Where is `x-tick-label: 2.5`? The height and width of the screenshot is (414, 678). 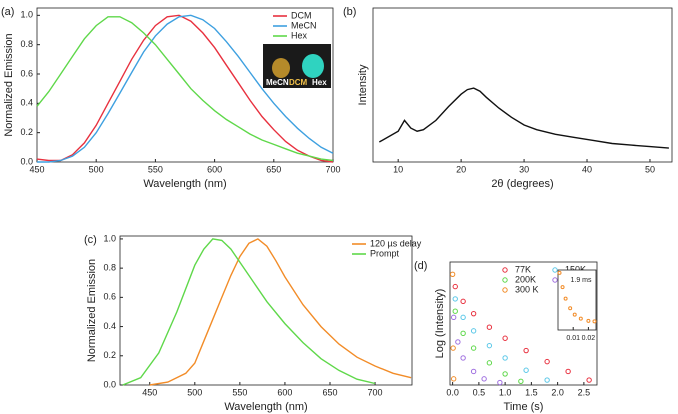
x-tick-label: 2.5 is located at coordinates (584, 392).